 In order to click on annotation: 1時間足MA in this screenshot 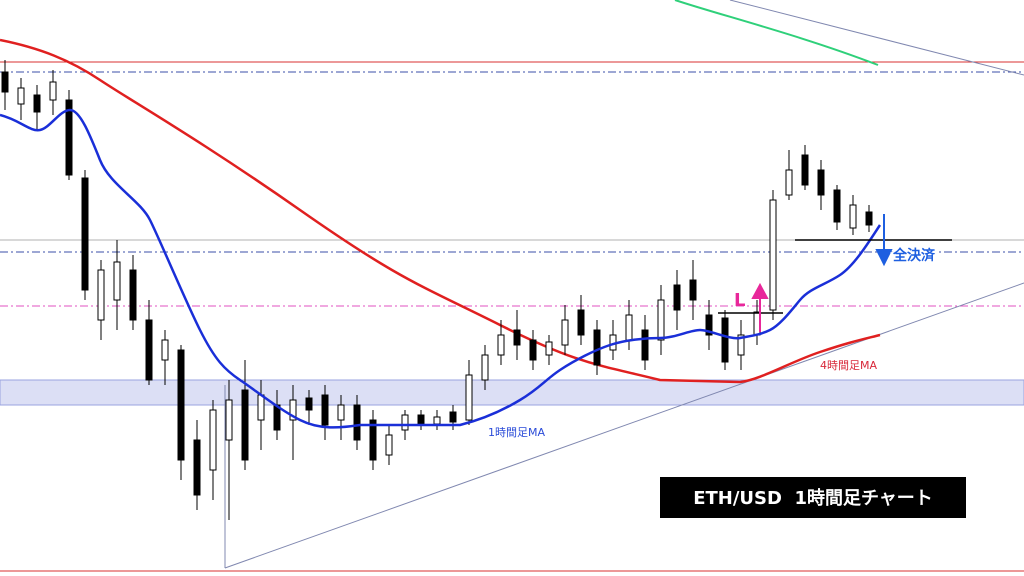, I will do `click(516, 432)`.